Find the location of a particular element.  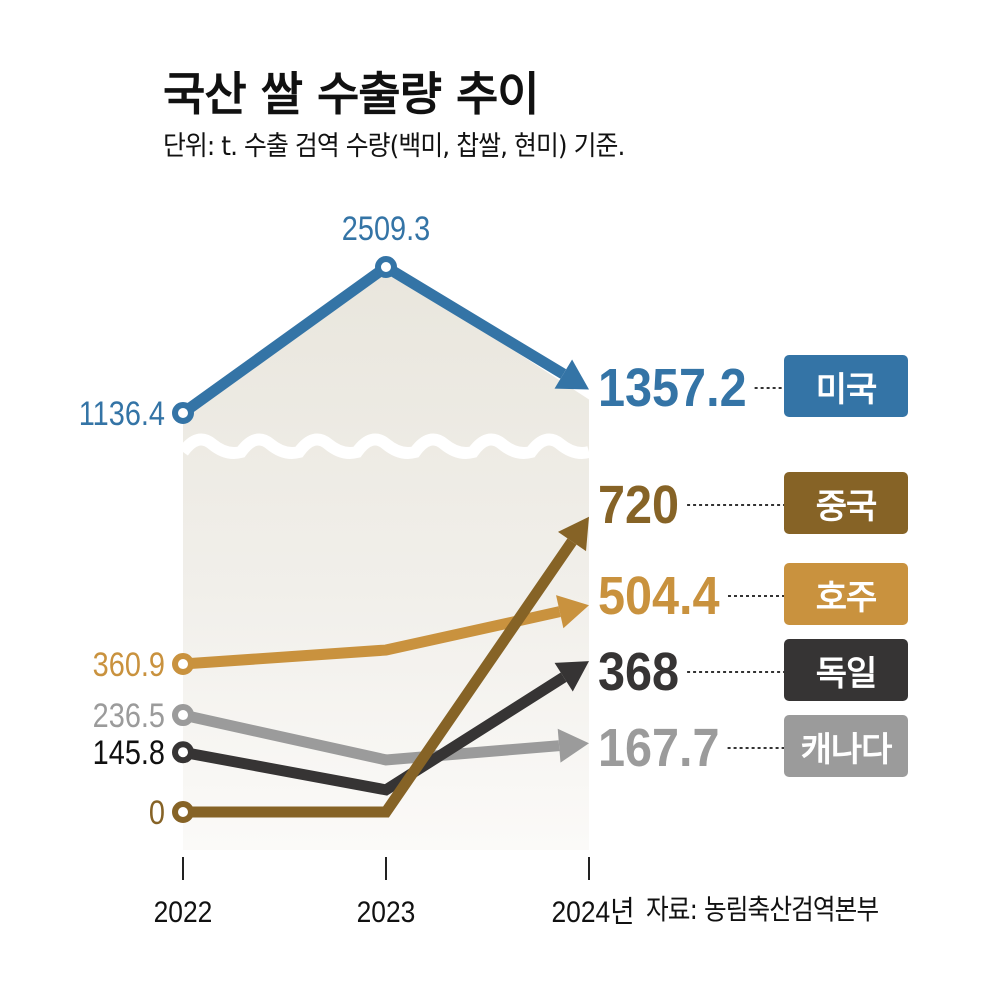

data-label-end: 368 is located at coordinates (638, 671).